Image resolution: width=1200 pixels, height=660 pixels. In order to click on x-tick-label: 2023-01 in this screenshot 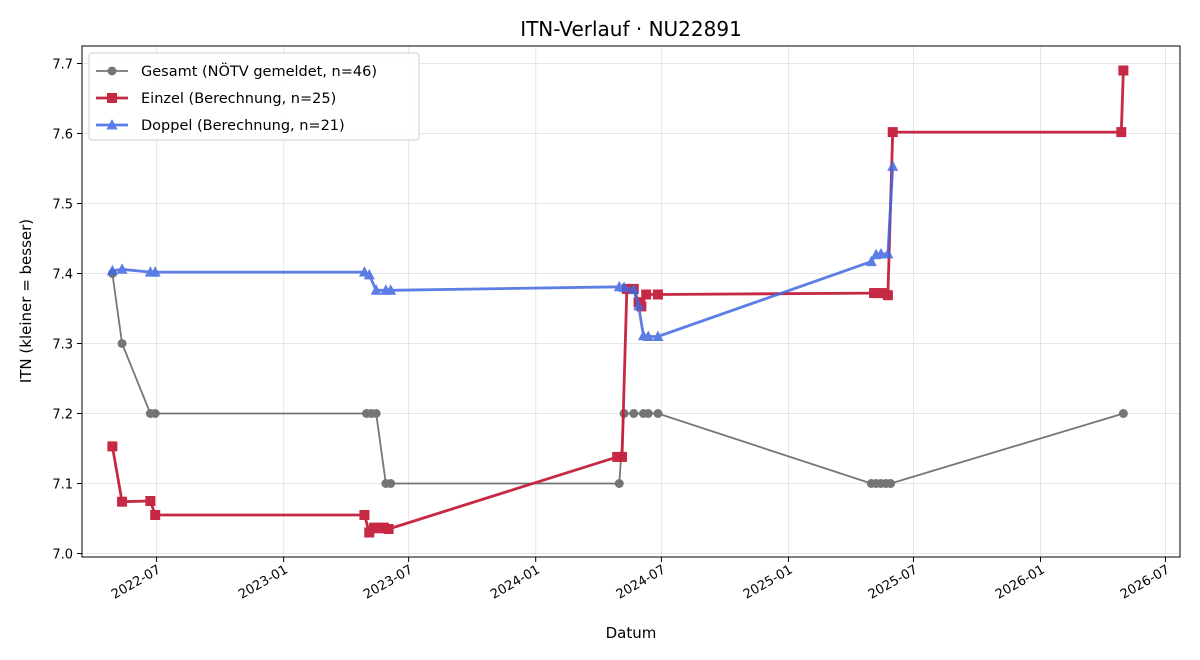, I will do `click(263, 582)`.